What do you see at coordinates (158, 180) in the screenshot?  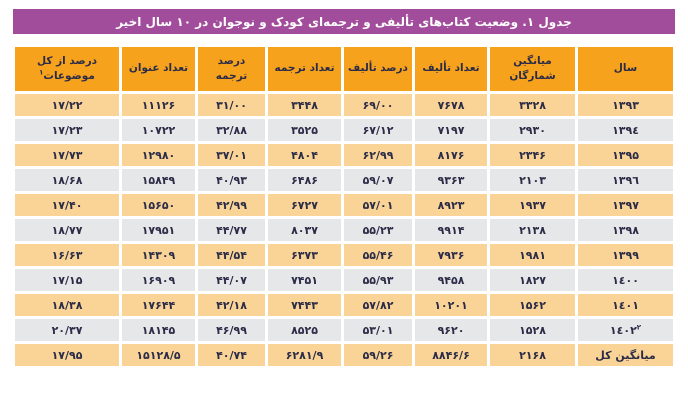 I see `cell-titles-count: ۱۵۸۴۹` at bounding box center [158, 180].